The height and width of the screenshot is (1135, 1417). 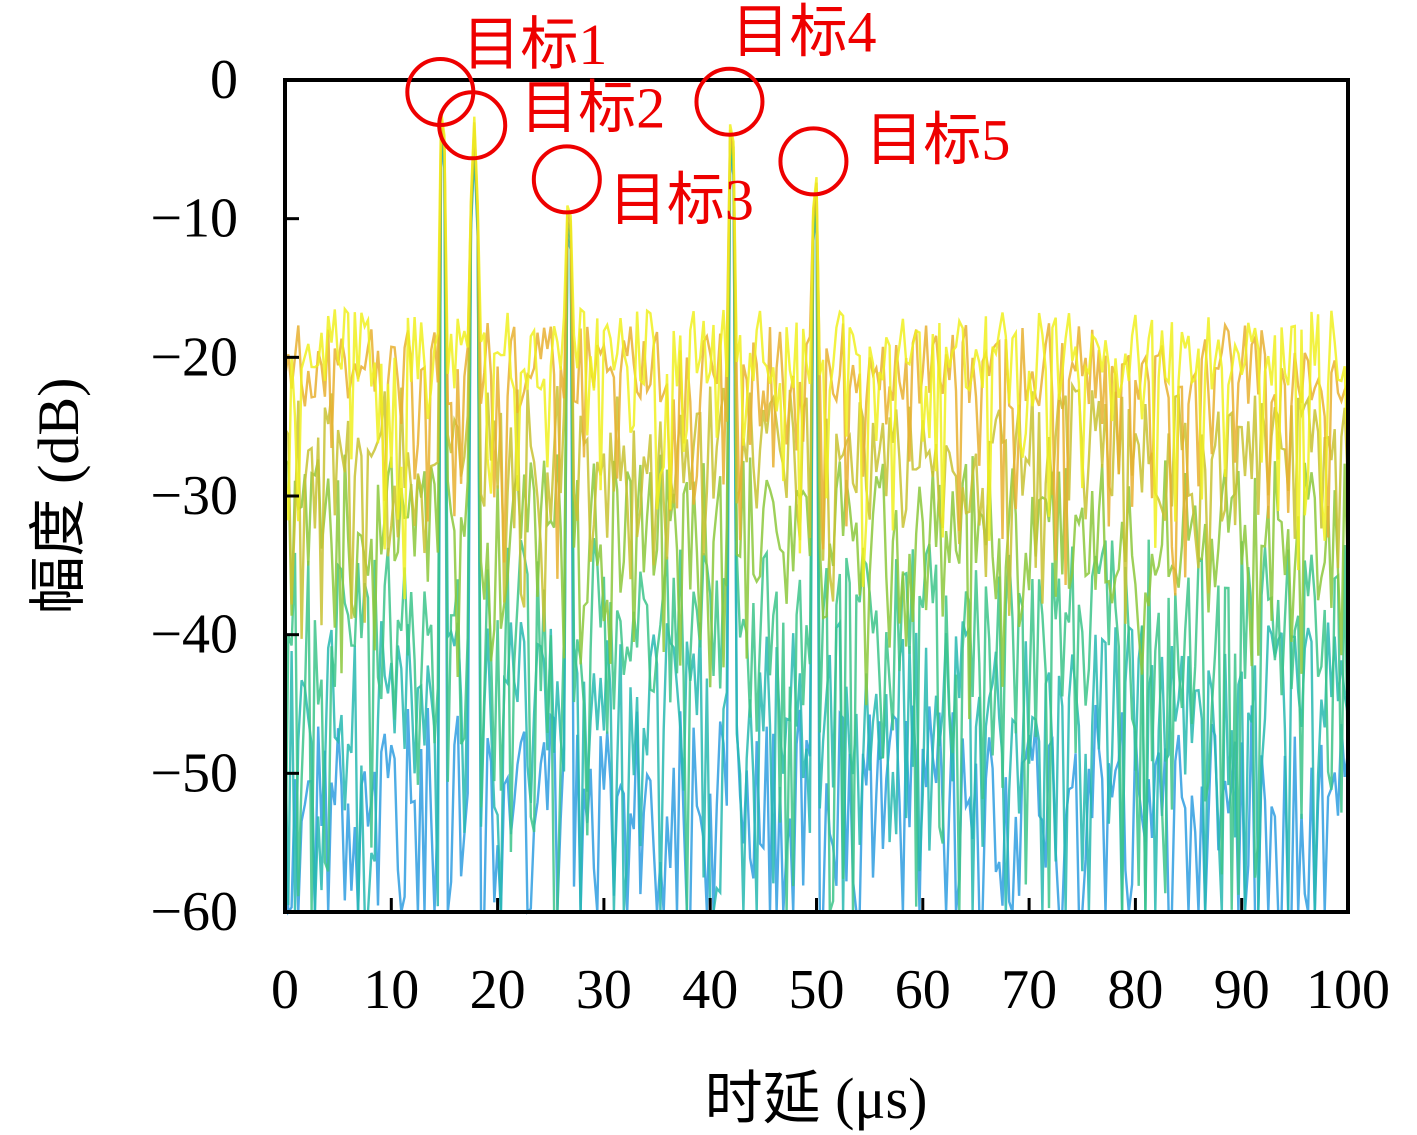 What do you see at coordinates (1242, 990) in the screenshot?
I see `x-tick-label: 90` at bounding box center [1242, 990].